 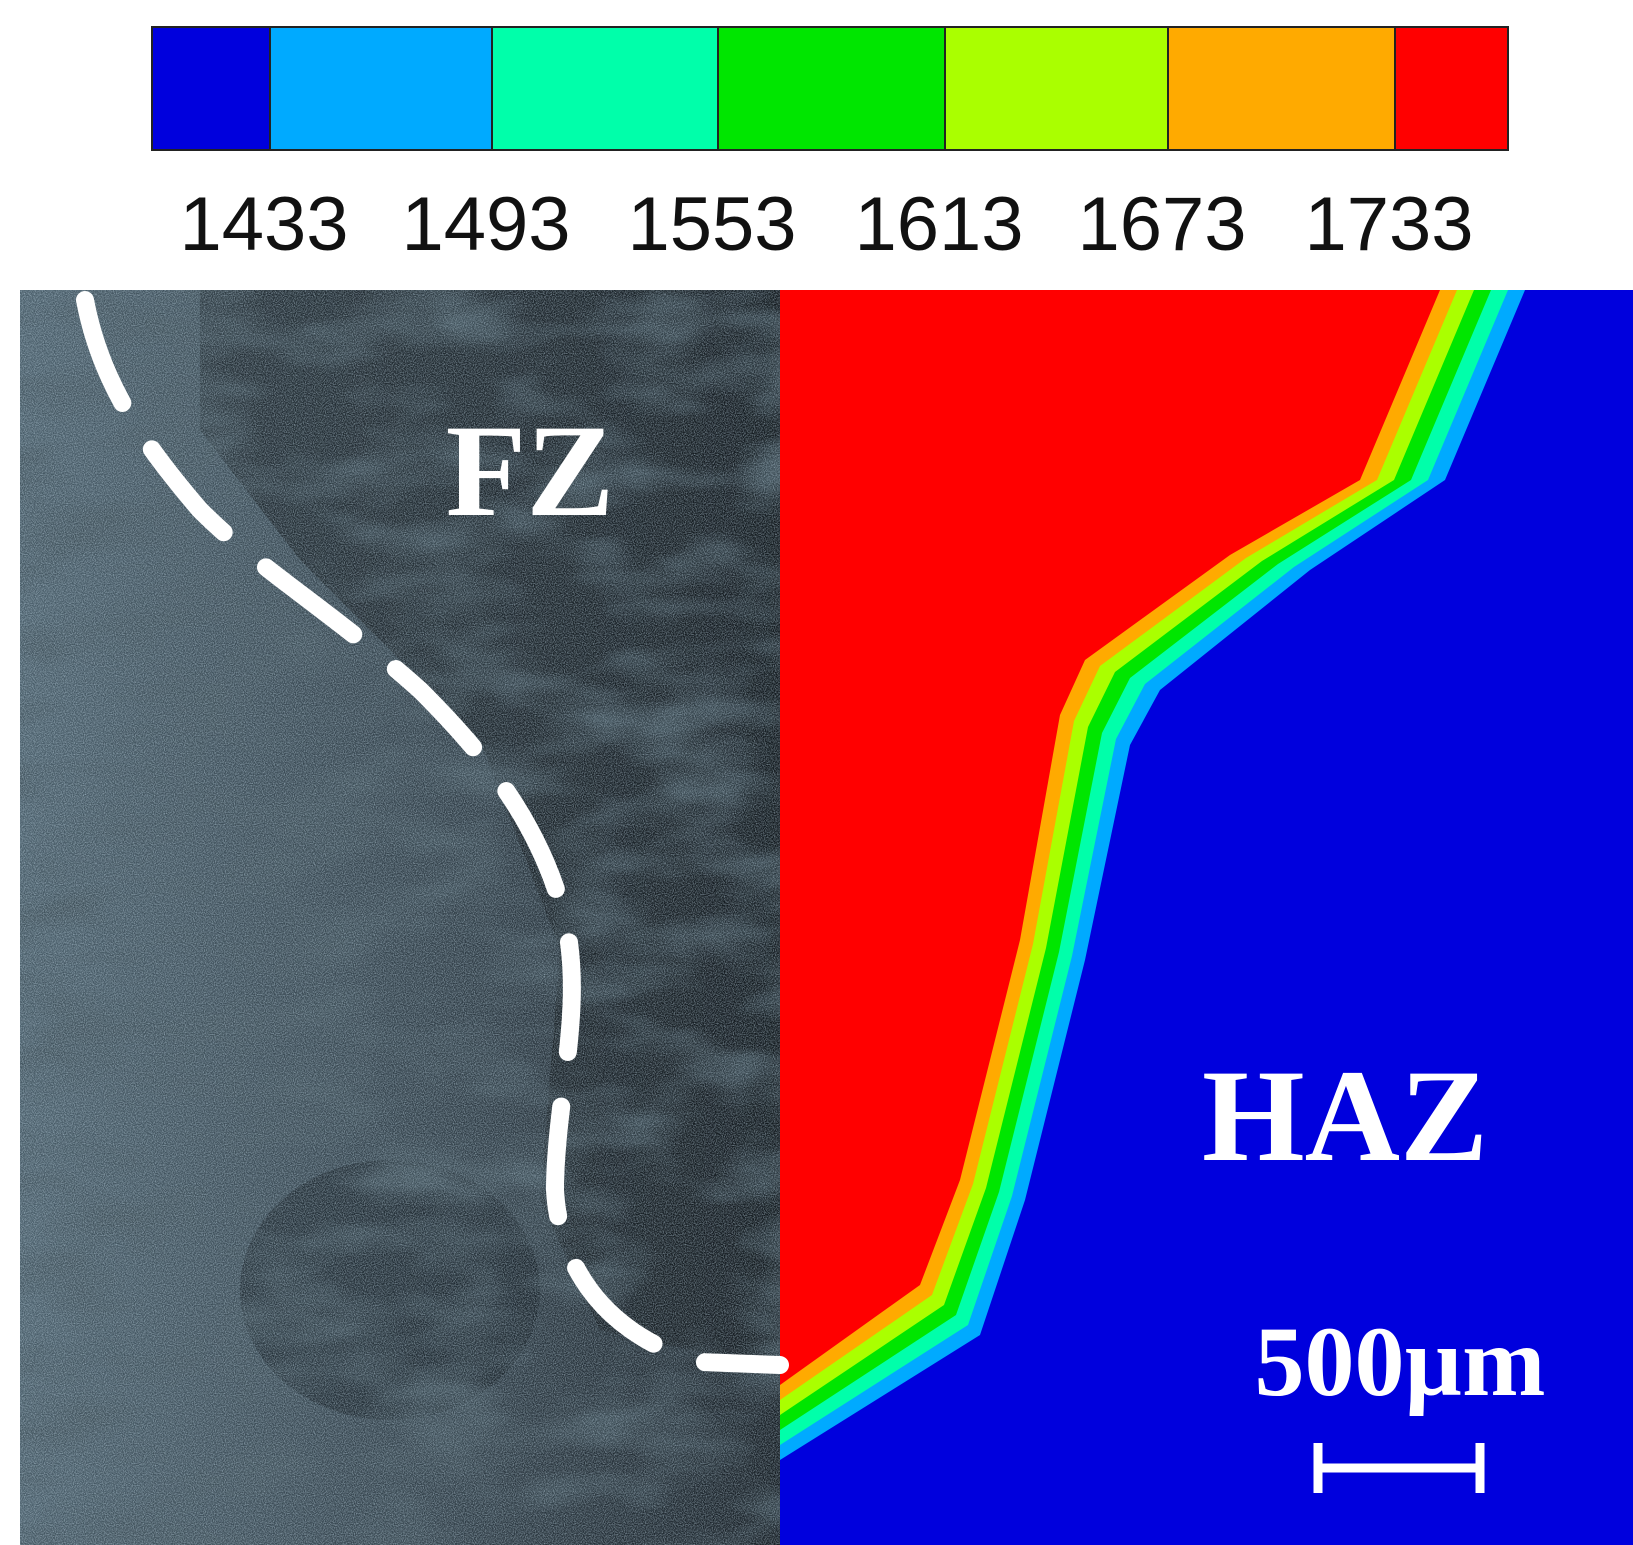 I want to click on scale-bar, so click(x=1399, y=1468).